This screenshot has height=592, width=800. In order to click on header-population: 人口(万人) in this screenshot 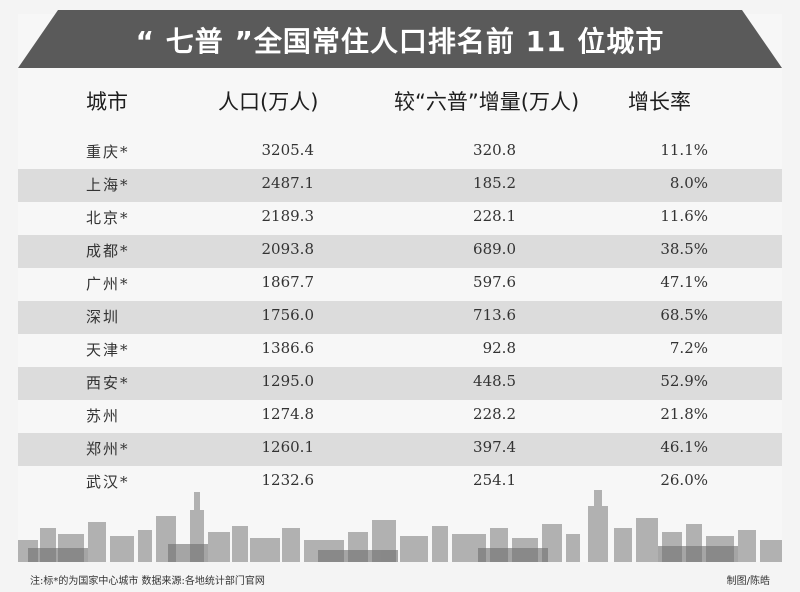, I will do `click(268, 102)`.